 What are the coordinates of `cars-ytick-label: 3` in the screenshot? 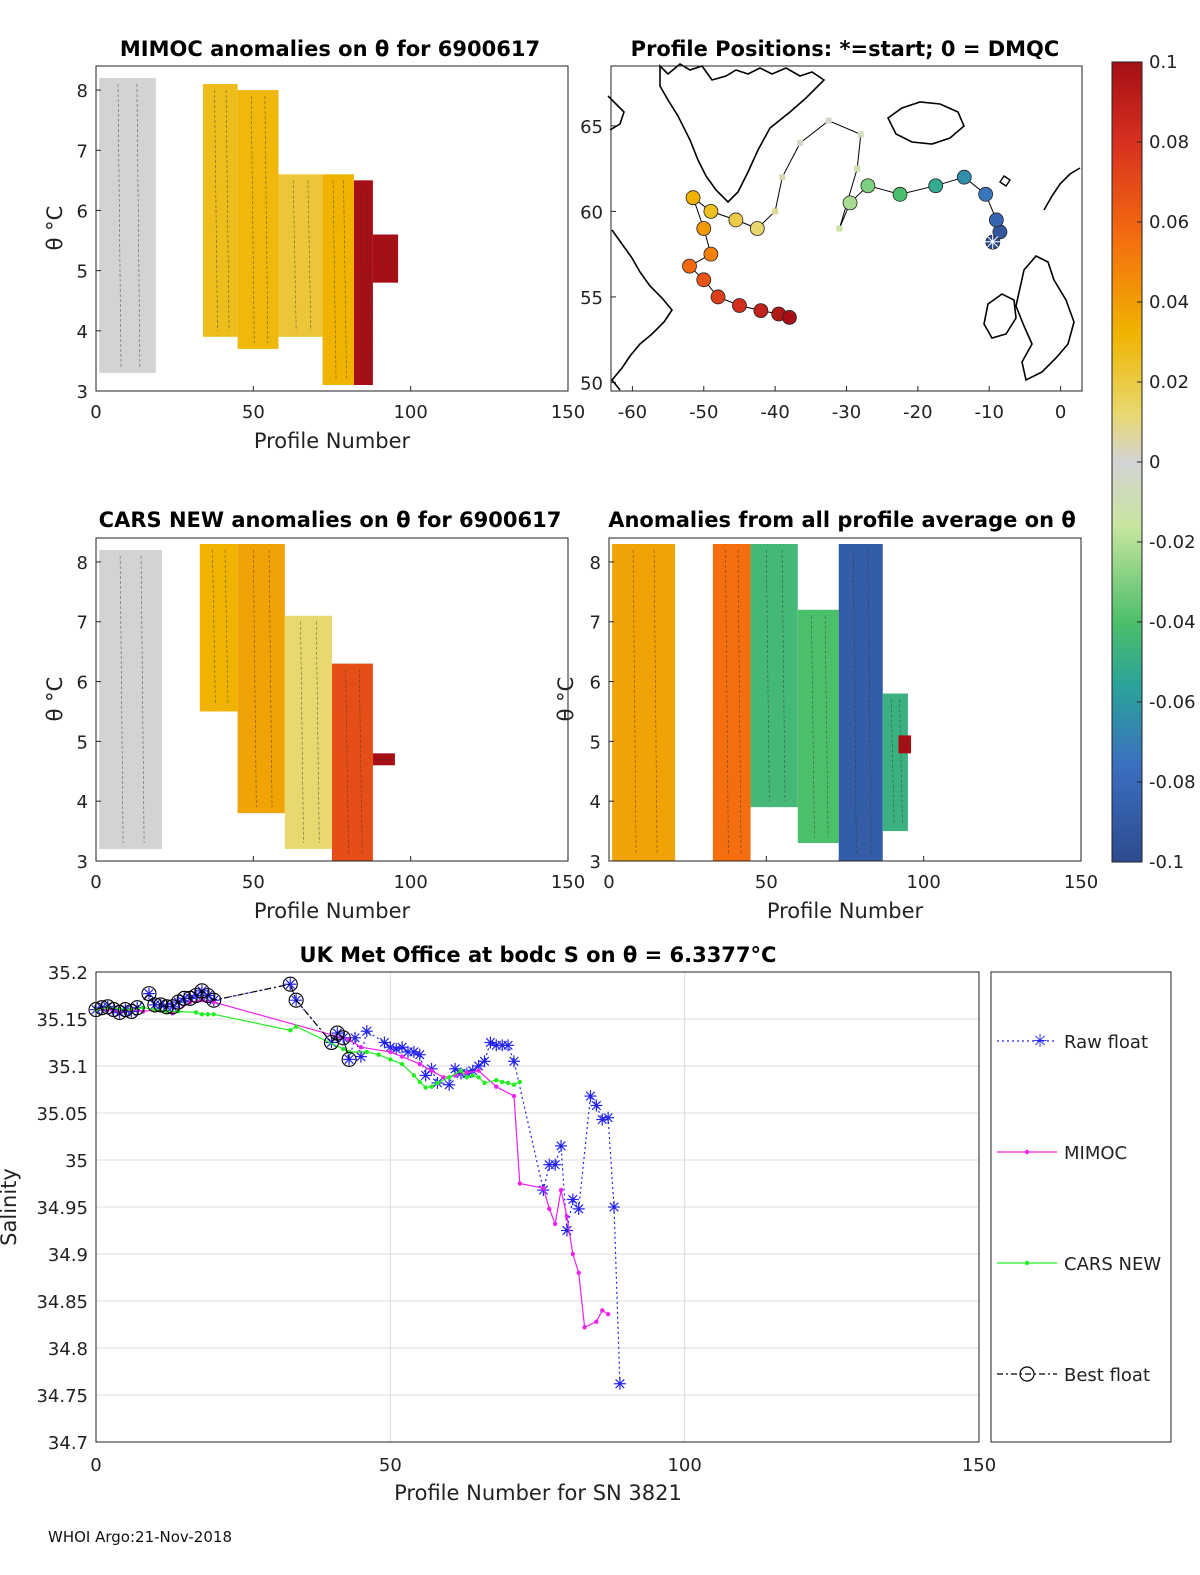 It's located at (82, 862).